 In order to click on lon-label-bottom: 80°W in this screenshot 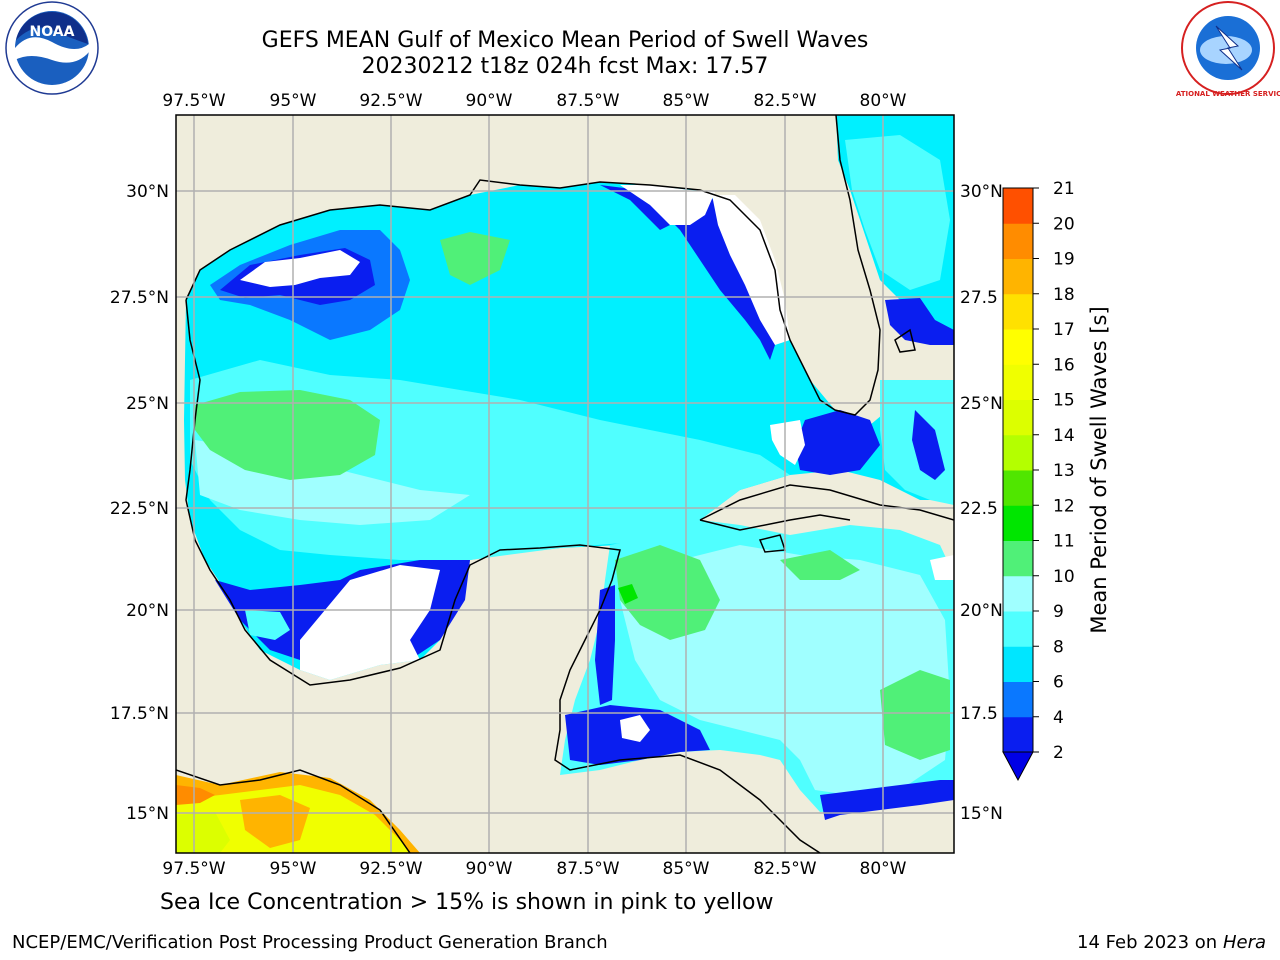, I will do `click(883, 869)`.